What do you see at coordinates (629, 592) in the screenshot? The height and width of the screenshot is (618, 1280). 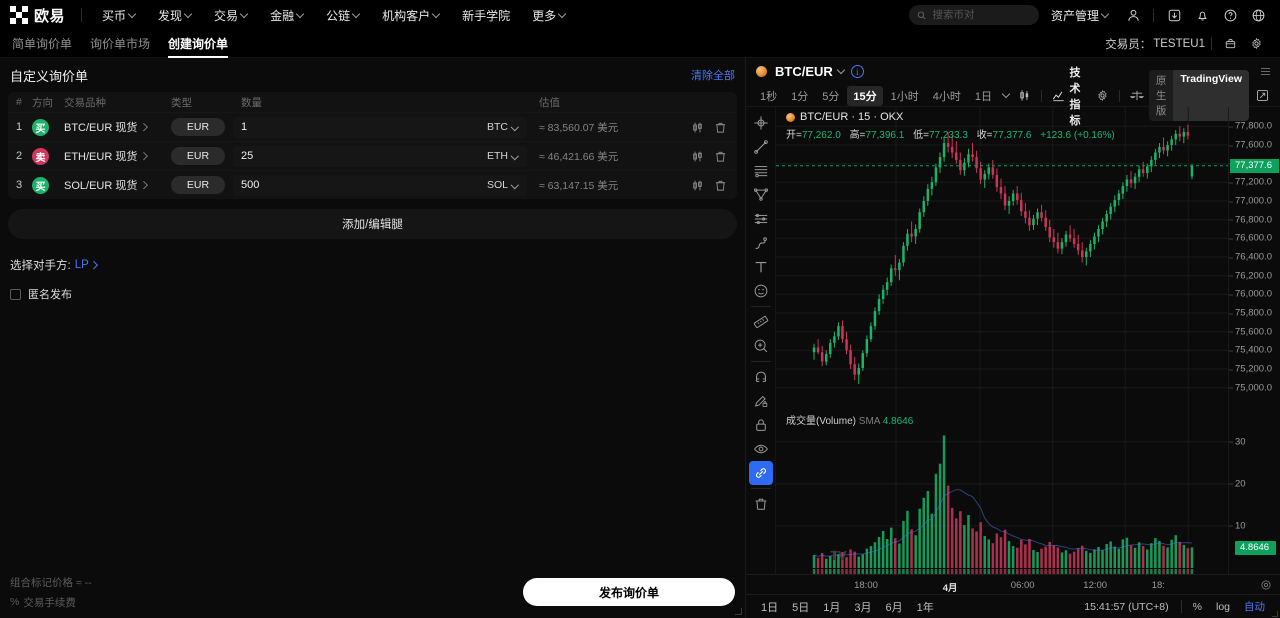 I see `publish-rfq-button: 发布询价单` at bounding box center [629, 592].